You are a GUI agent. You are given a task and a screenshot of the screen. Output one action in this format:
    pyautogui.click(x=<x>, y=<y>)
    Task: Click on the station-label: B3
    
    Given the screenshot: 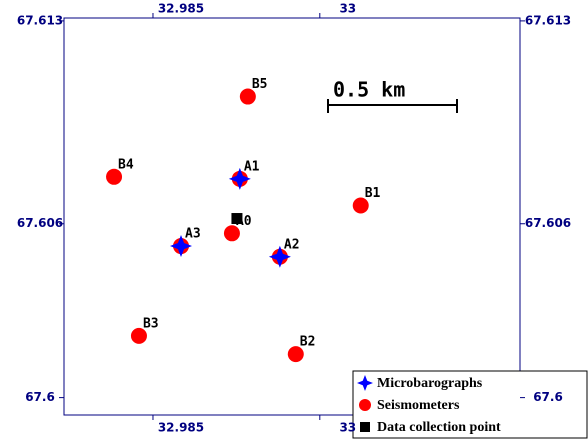 What is the action you would take?
    pyautogui.click(x=151, y=323)
    